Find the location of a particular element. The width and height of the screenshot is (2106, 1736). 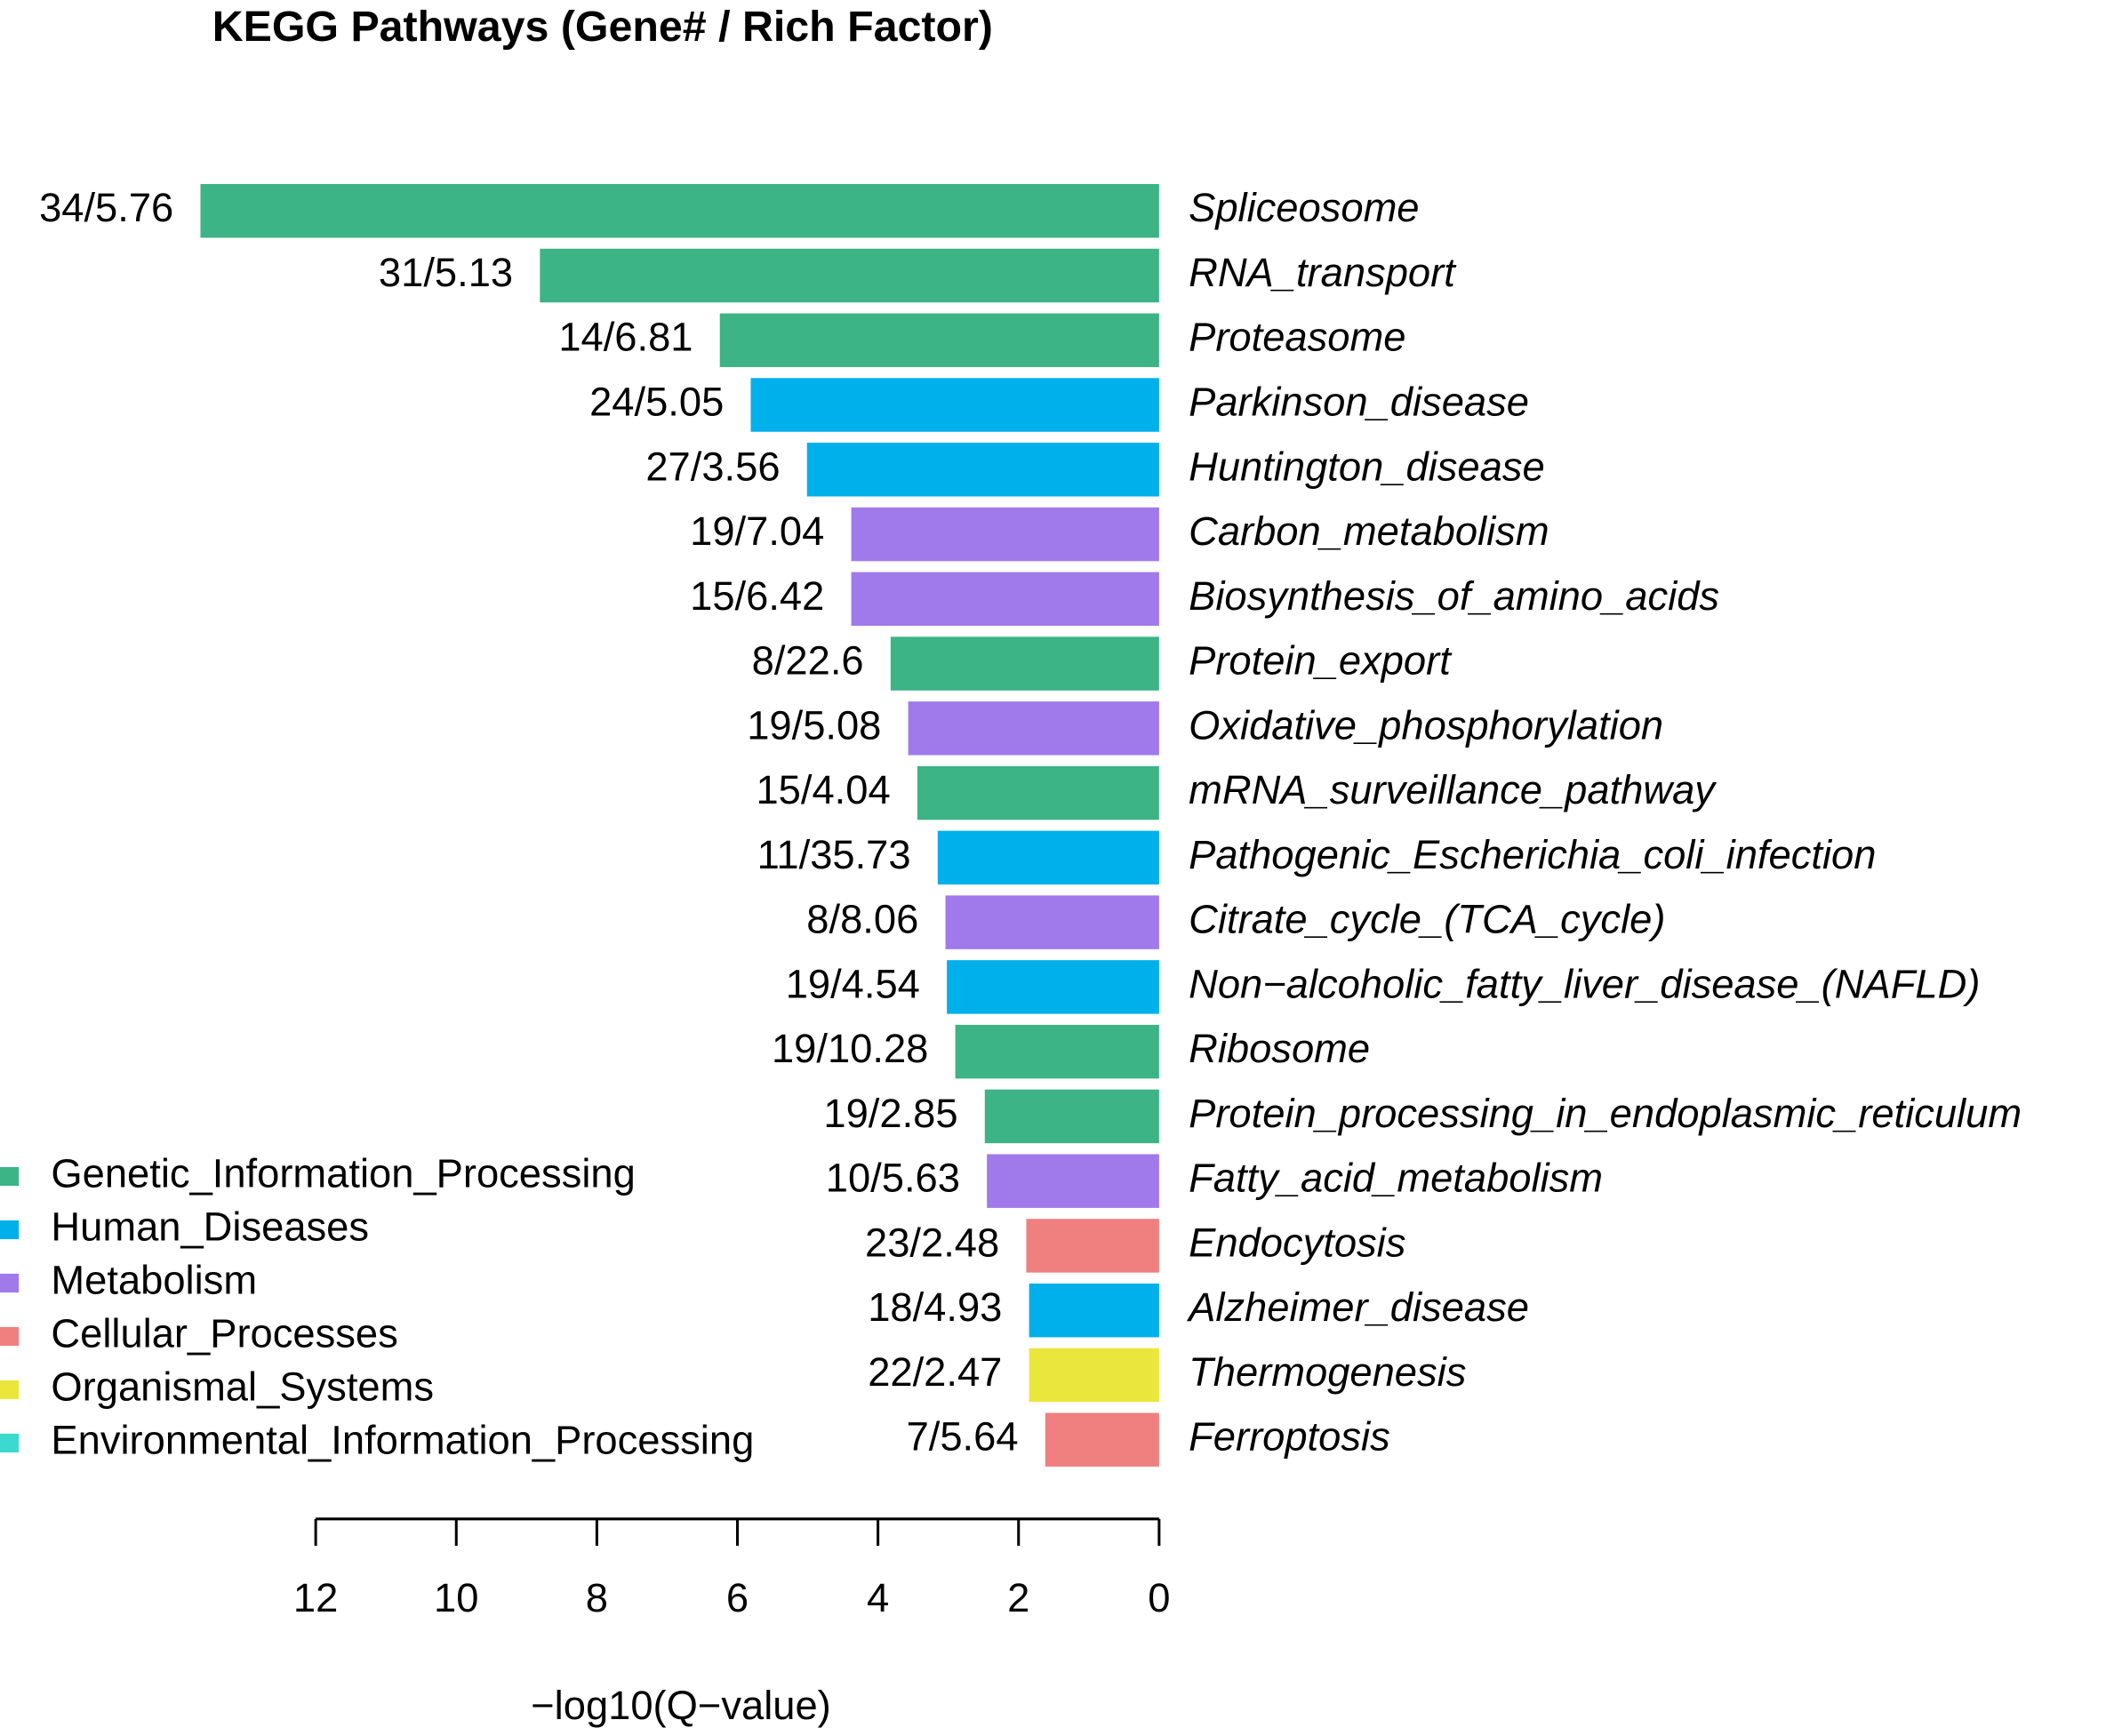

category-label: Huntington_disease is located at coordinates (1367, 466).